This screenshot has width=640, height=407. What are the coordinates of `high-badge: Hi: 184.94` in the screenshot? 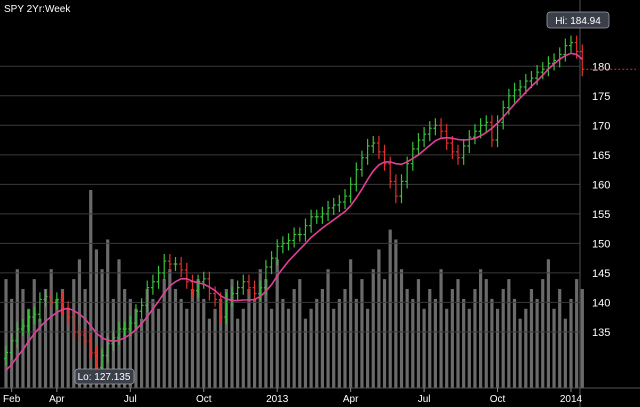 It's located at (578, 20).